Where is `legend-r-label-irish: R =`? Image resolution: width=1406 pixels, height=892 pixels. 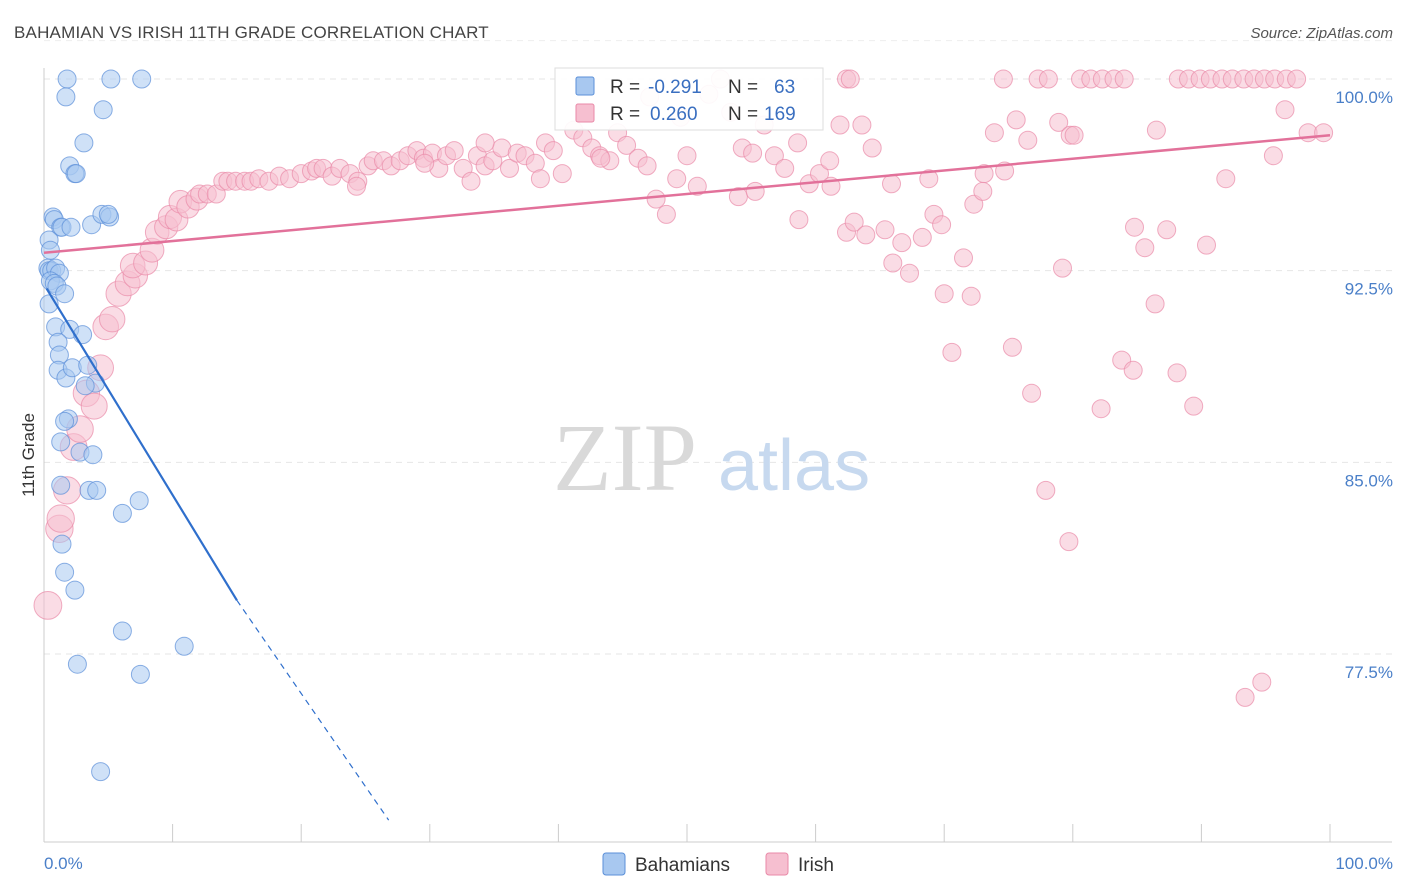
legend-r-label-irish: R = is located at coordinates (625, 114).